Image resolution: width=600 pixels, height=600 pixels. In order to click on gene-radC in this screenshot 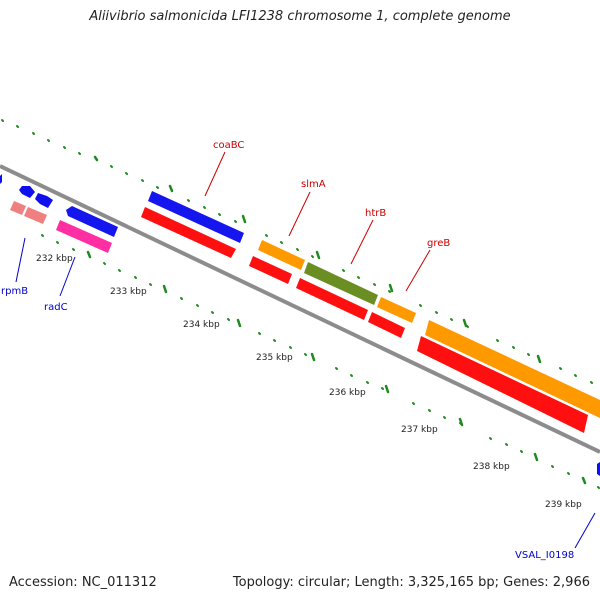, I will do `click(84, 236)`.